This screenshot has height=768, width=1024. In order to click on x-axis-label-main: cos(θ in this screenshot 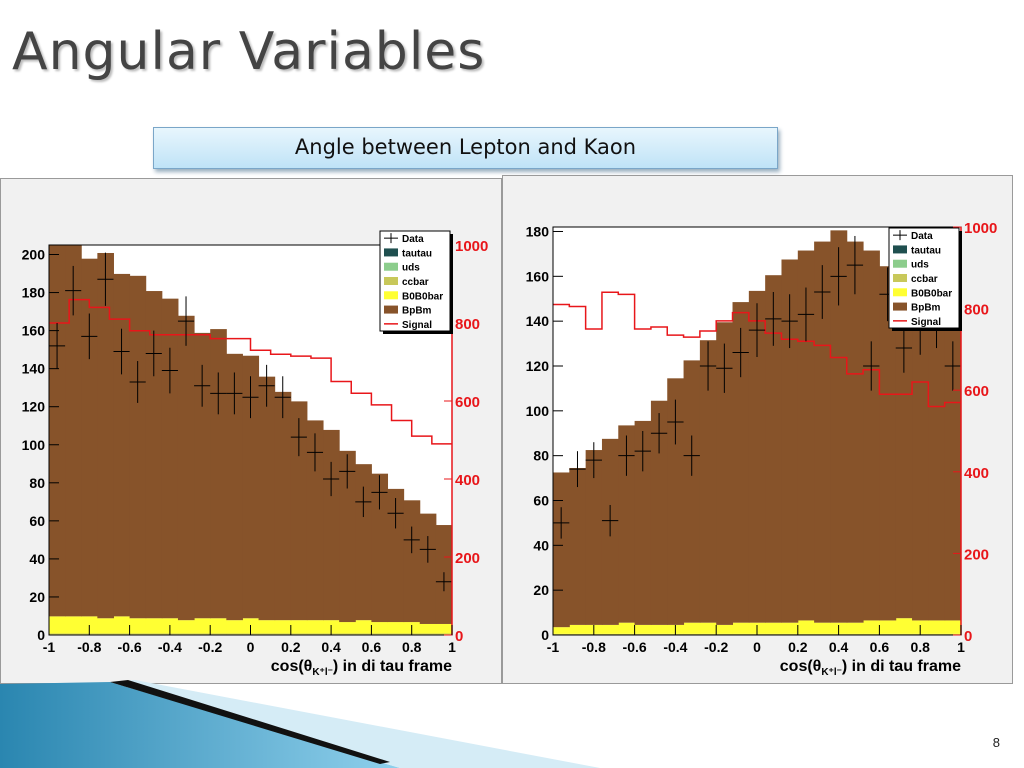, I will do `click(292, 666)`.